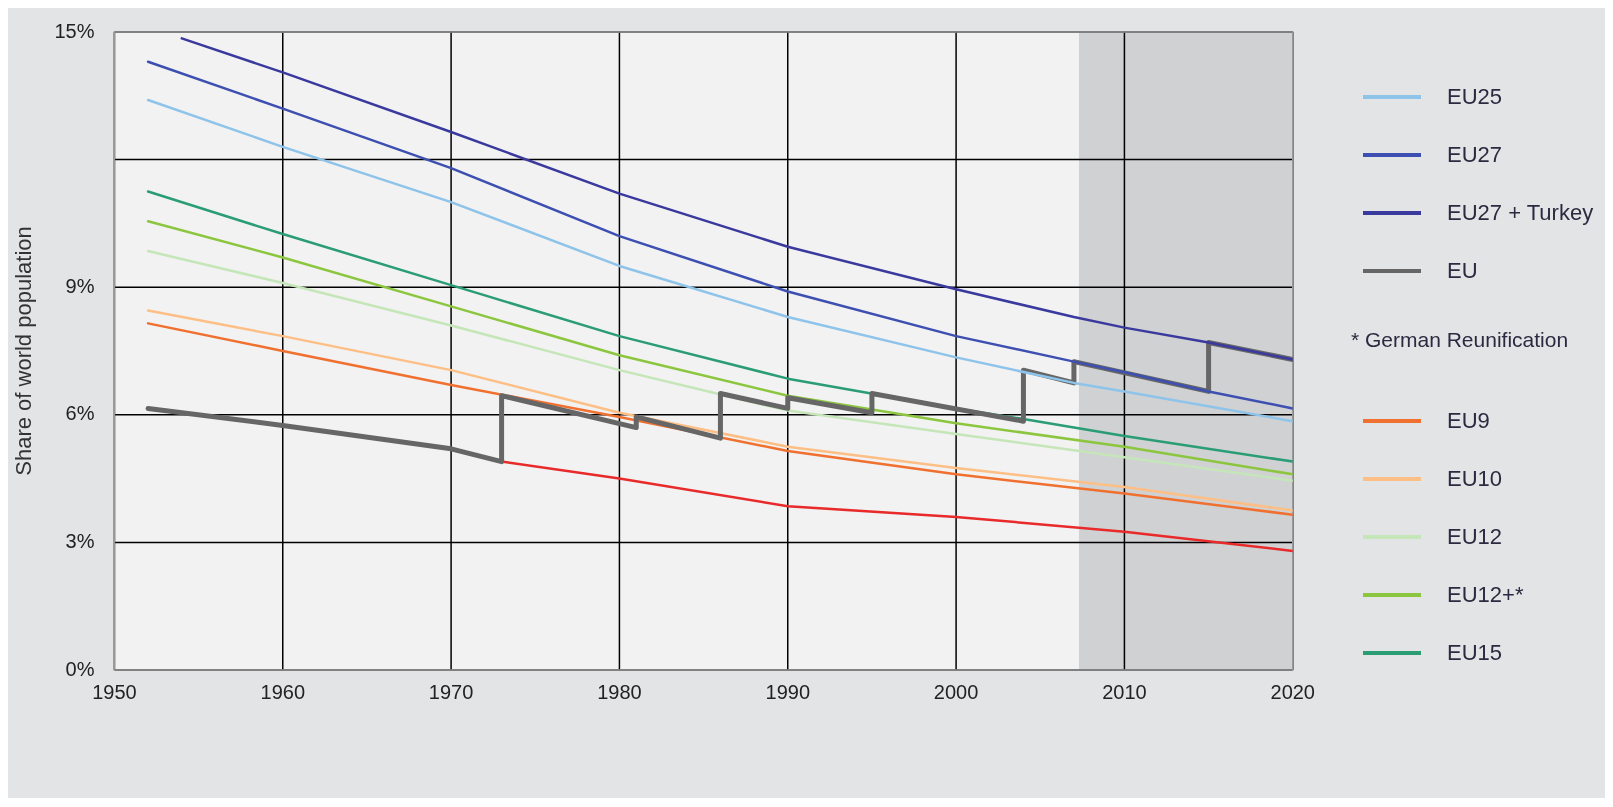 This screenshot has width=1613, height=807. What do you see at coordinates (1520, 213) in the screenshot?
I see `legend-label: EU27 + Turkey` at bounding box center [1520, 213].